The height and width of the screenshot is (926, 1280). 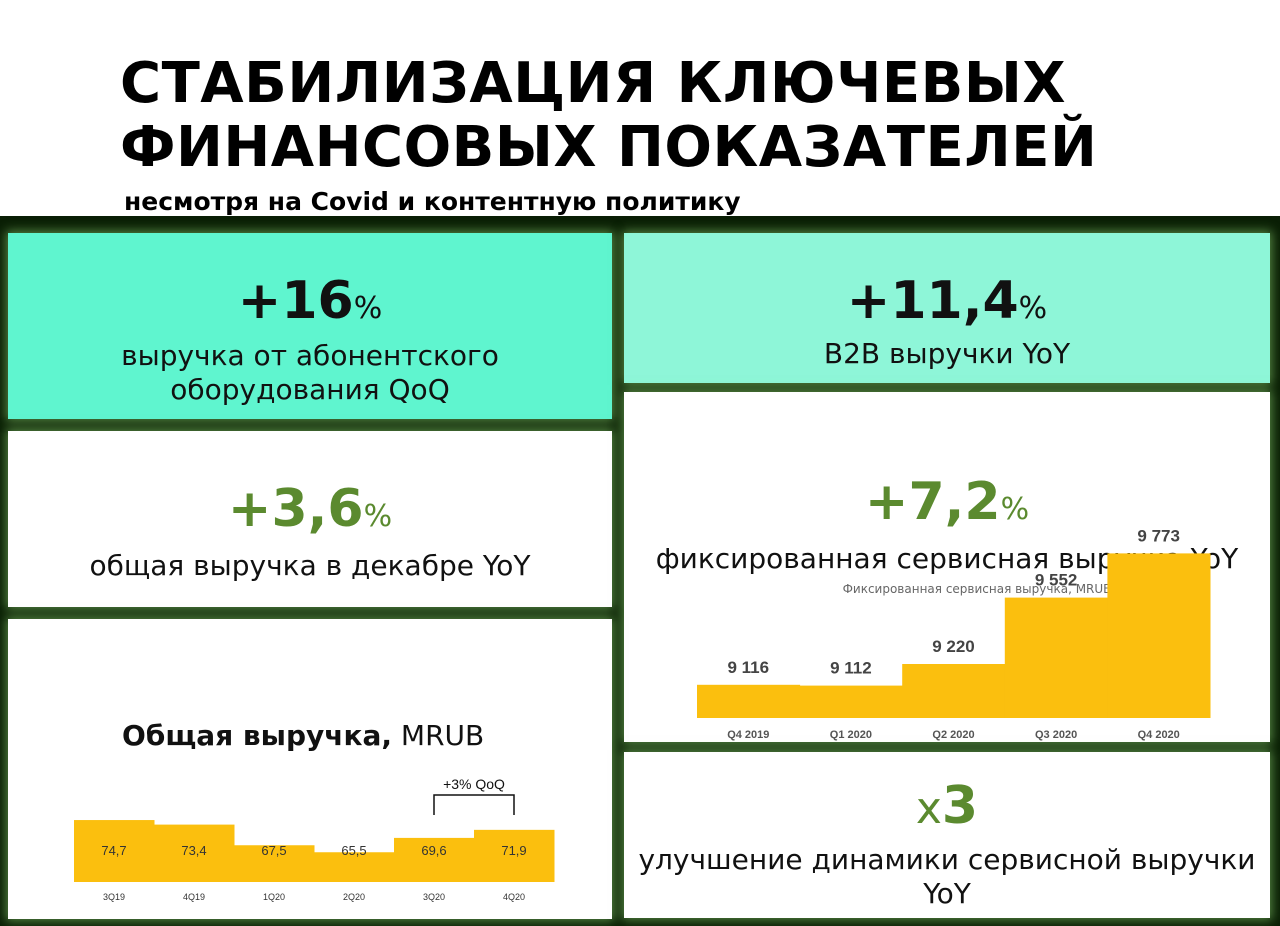 What do you see at coordinates (977, 589) in the screenshot?
I see `fixed-service-chart-title: Фиксированная сервисная выручка, MRUB` at bounding box center [977, 589].